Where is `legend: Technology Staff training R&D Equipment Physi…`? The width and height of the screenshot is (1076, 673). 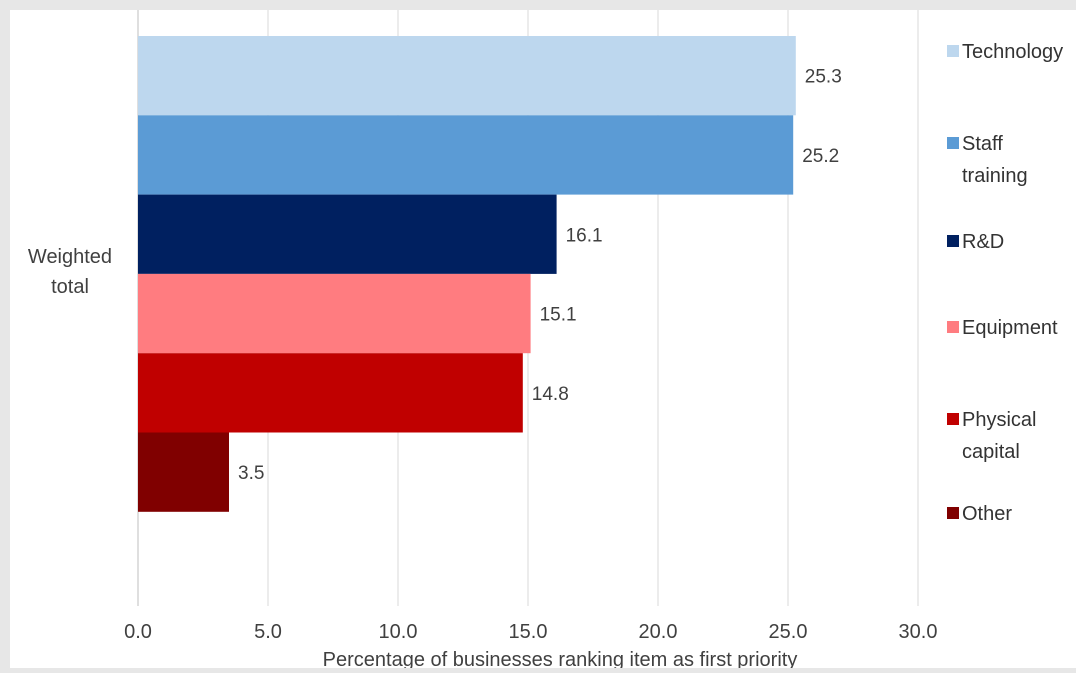
legend: Technology Staff training R&D Equipment Physi… is located at coordinates (1005, 283).